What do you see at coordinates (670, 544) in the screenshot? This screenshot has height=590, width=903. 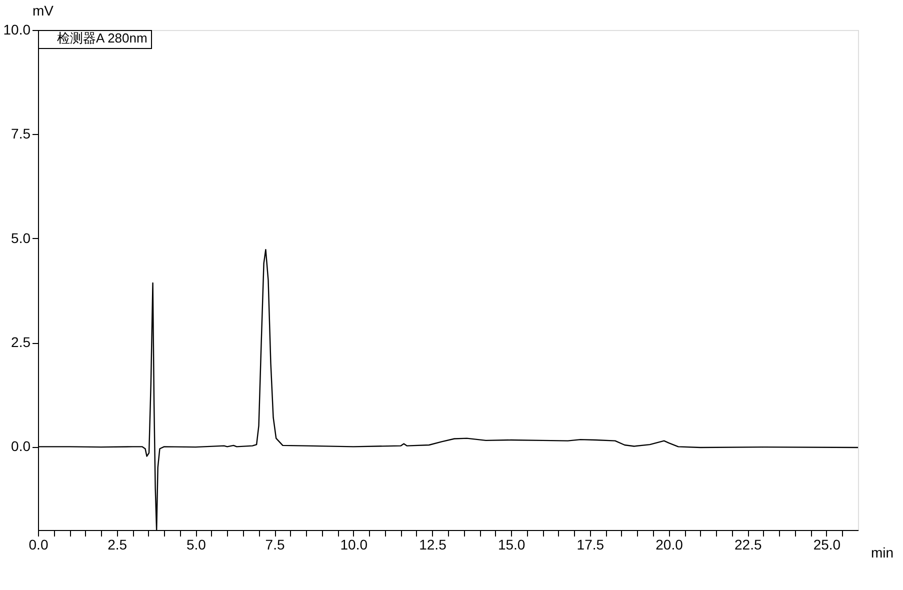 I see `x-tick-label: 20.0` at bounding box center [670, 544].